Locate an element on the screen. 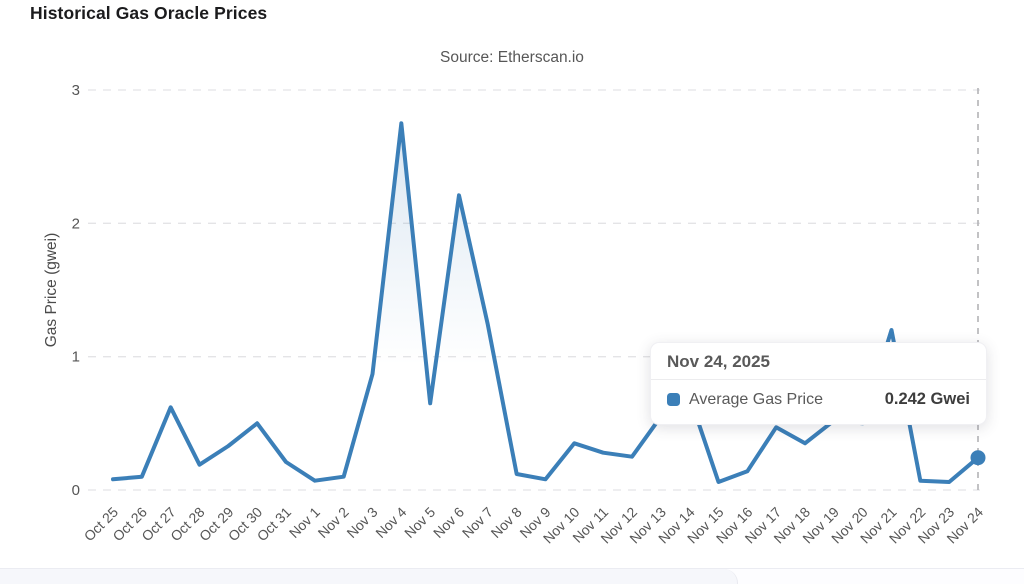 The height and width of the screenshot is (584, 1024). x-tick-label-nov-2: Nov 2 is located at coordinates (333, 522).